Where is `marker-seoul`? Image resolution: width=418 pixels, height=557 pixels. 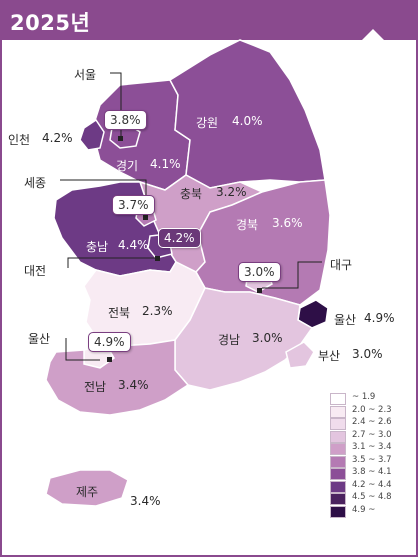
marker-seoul is located at coordinates (120, 138).